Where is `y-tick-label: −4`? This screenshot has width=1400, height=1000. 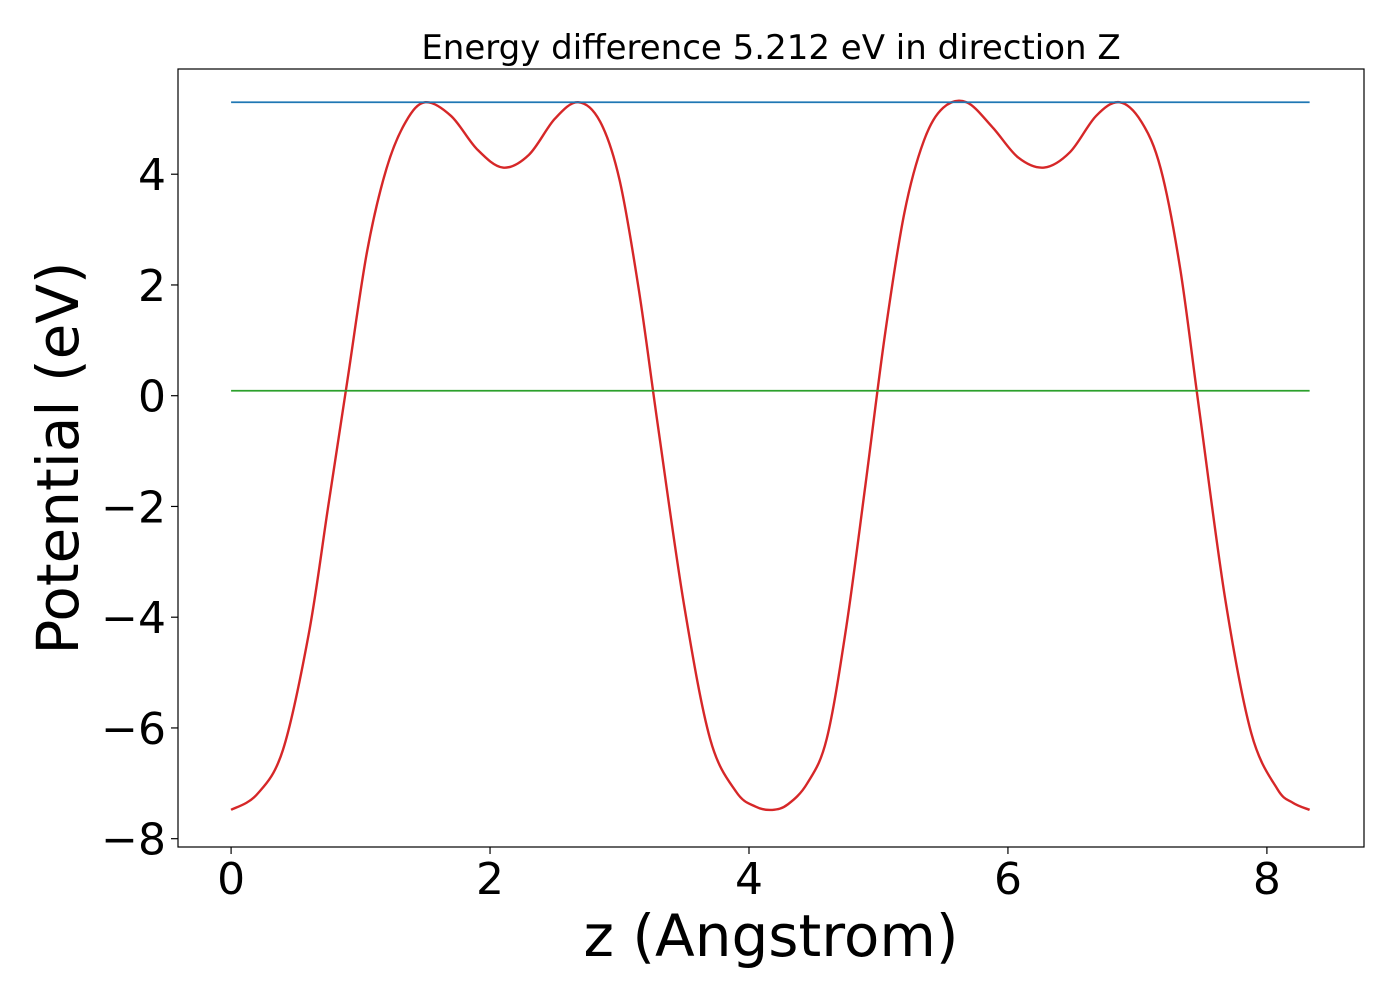
y-tick-label: −4 is located at coordinates (133, 618).